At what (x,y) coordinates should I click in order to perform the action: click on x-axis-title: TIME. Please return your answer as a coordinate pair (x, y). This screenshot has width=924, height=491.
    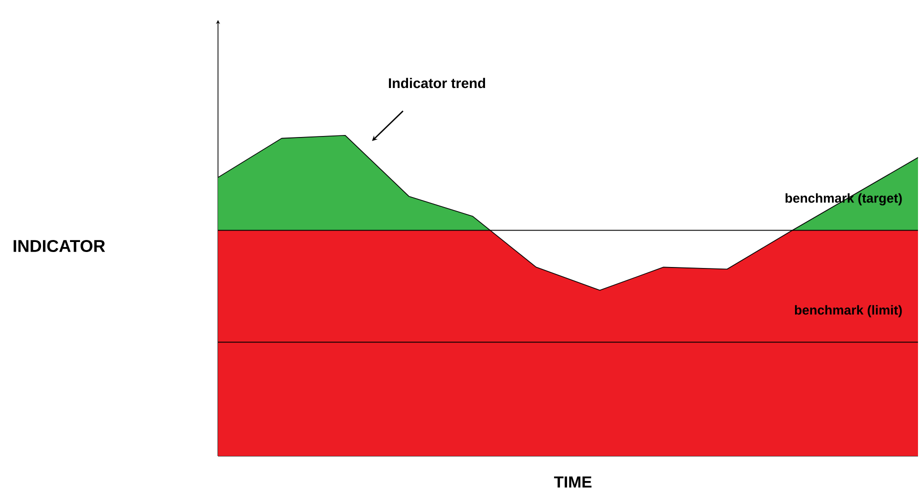
    Looking at the image, I should click on (573, 482).